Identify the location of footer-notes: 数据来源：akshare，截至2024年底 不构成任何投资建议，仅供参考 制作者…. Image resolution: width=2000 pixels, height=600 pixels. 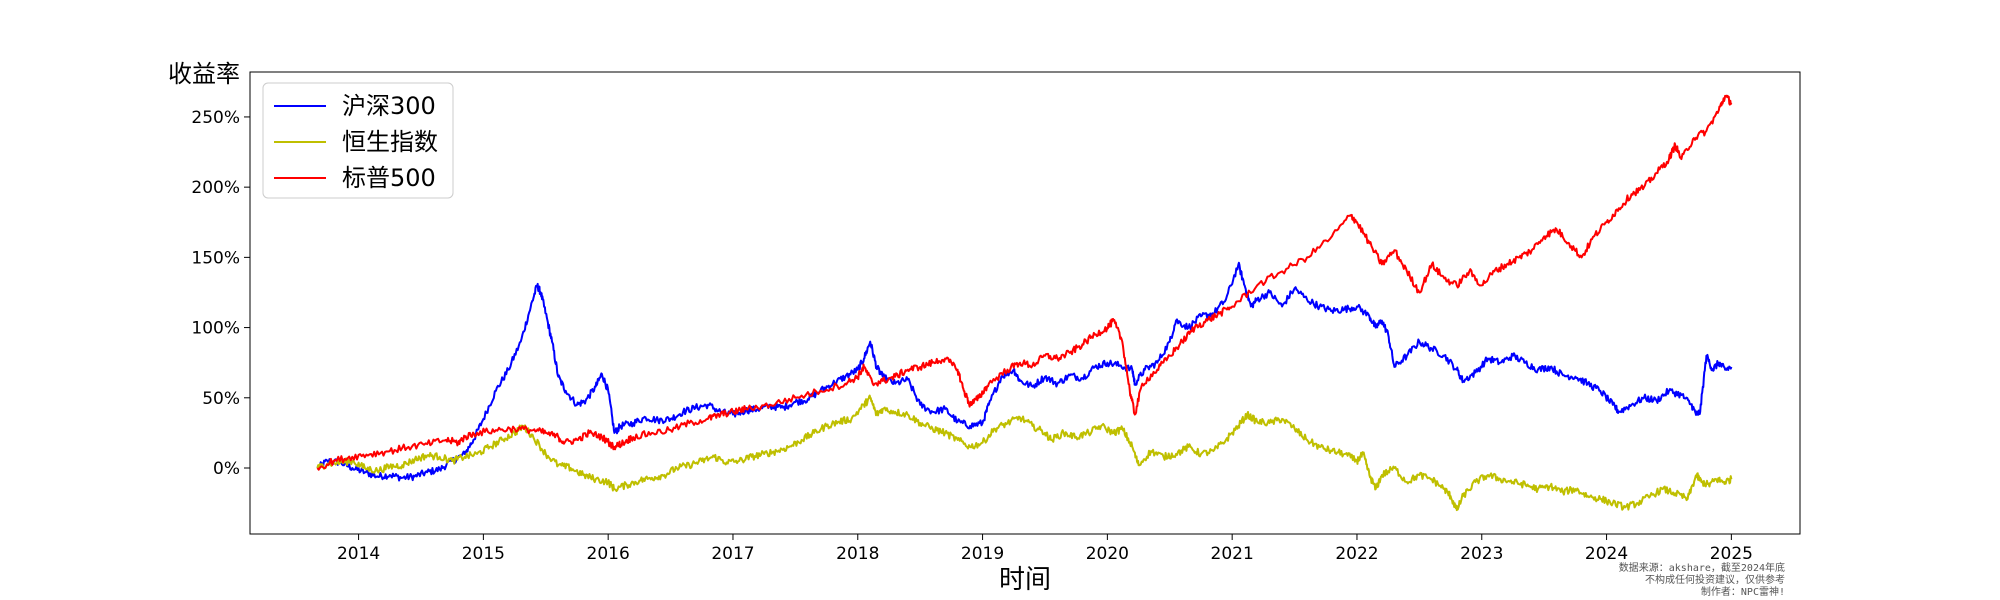
(1702, 579).